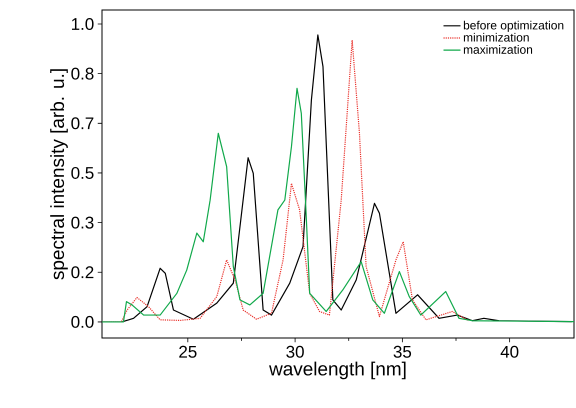 This screenshot has width=576, height=408. What do you see at coordinates (188, 352) in the screenshot?
I see `x-tick-label: 25` at bounding box center [188, 352].